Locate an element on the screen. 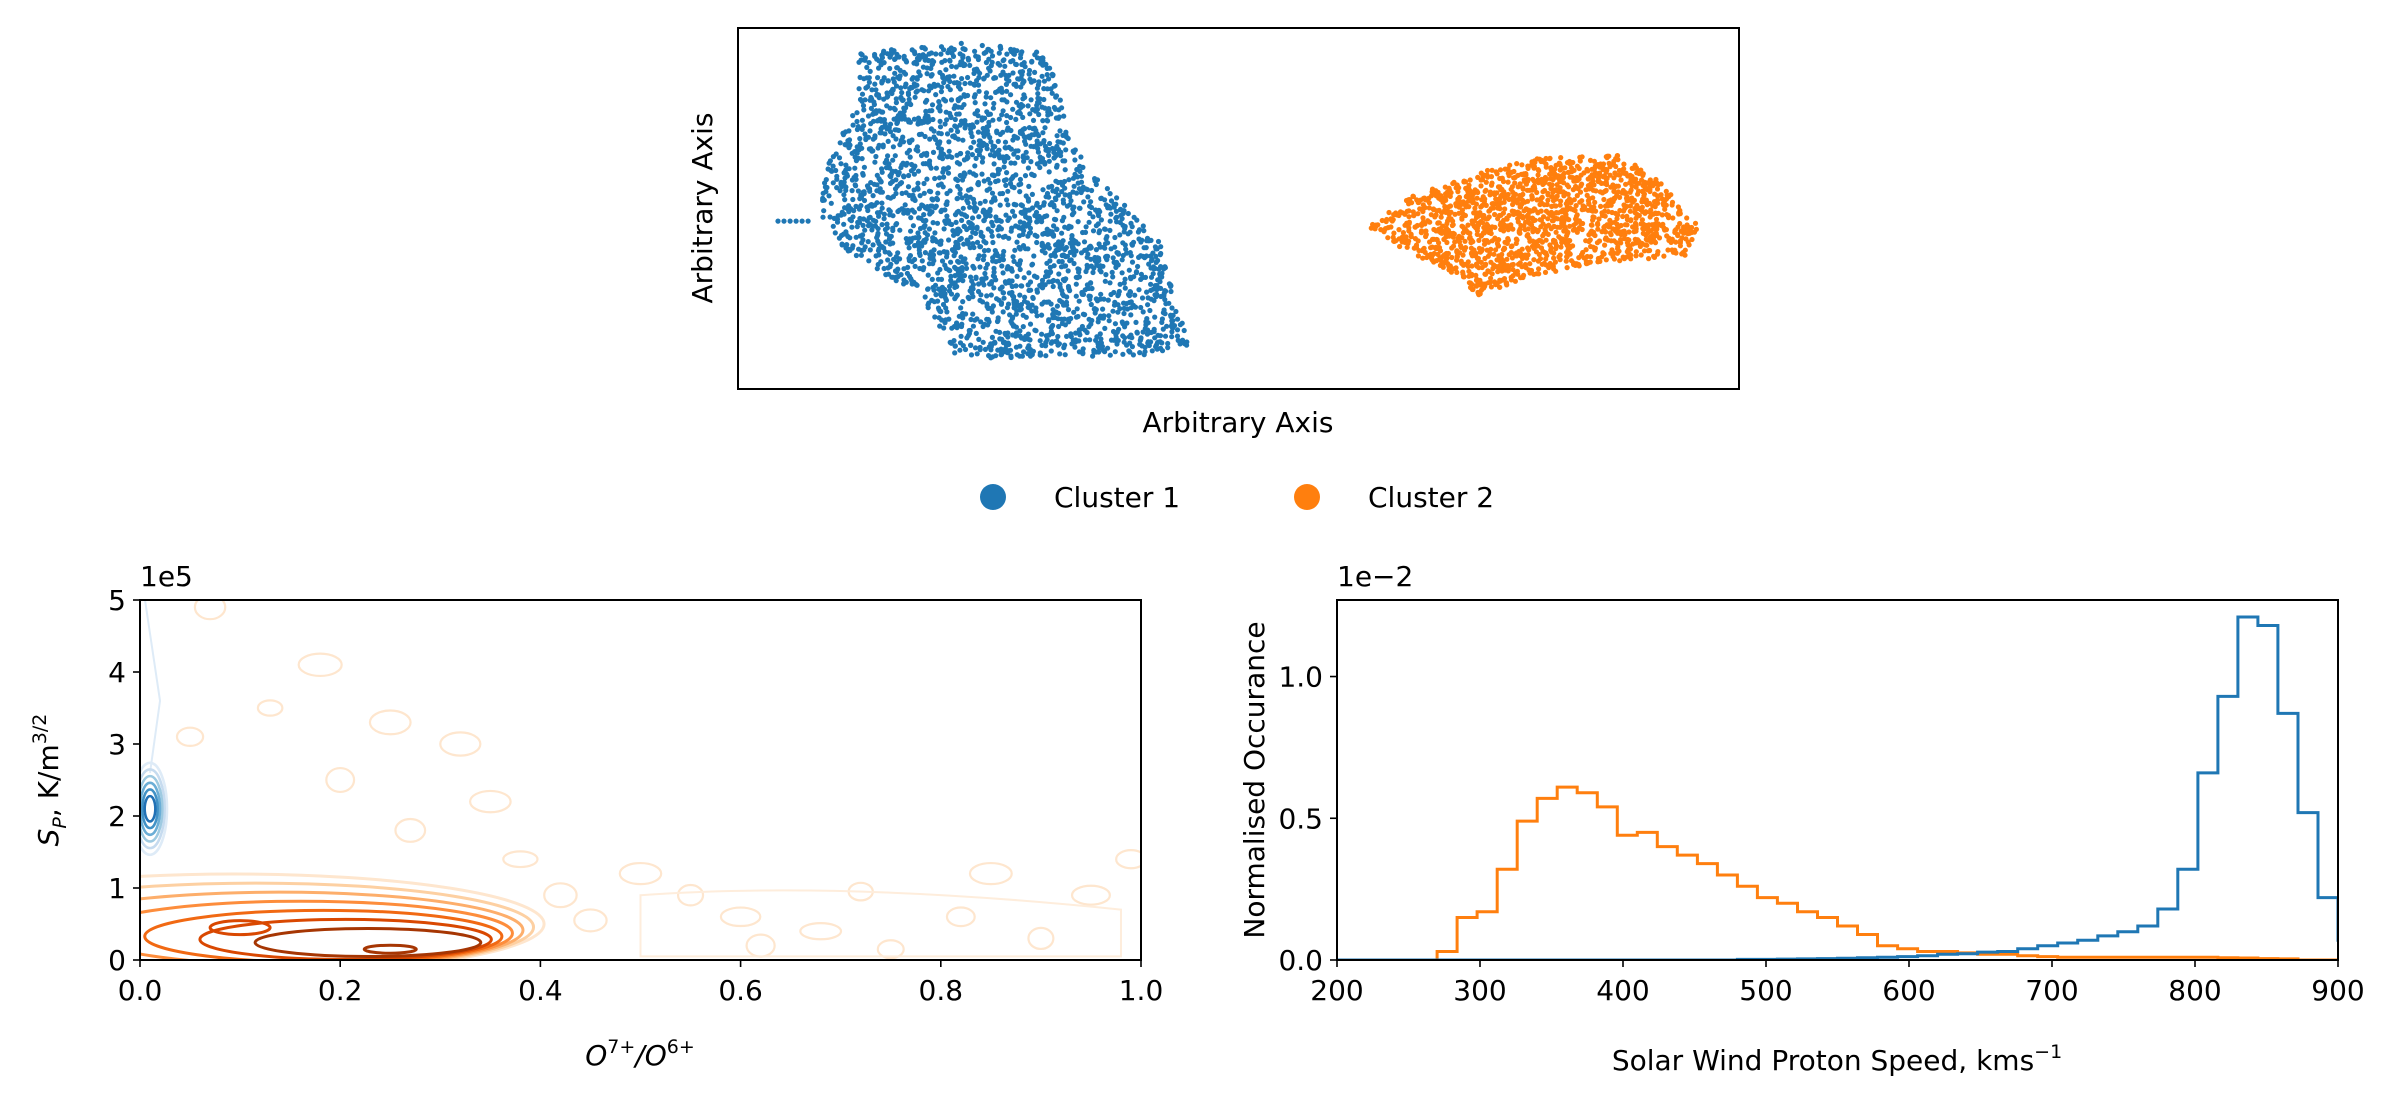  histogram-yticks: 0.00.51.0 is located at coordinates (1307, 819).